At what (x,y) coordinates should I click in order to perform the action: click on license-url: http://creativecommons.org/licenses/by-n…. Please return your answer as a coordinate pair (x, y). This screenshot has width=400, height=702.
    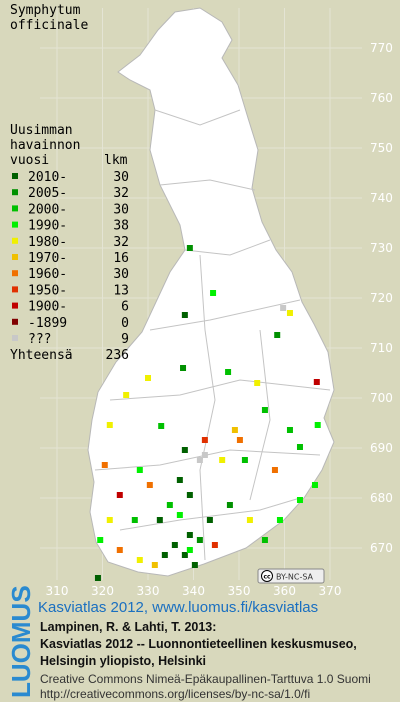
    Looking at the image, I should click on (175, 694).